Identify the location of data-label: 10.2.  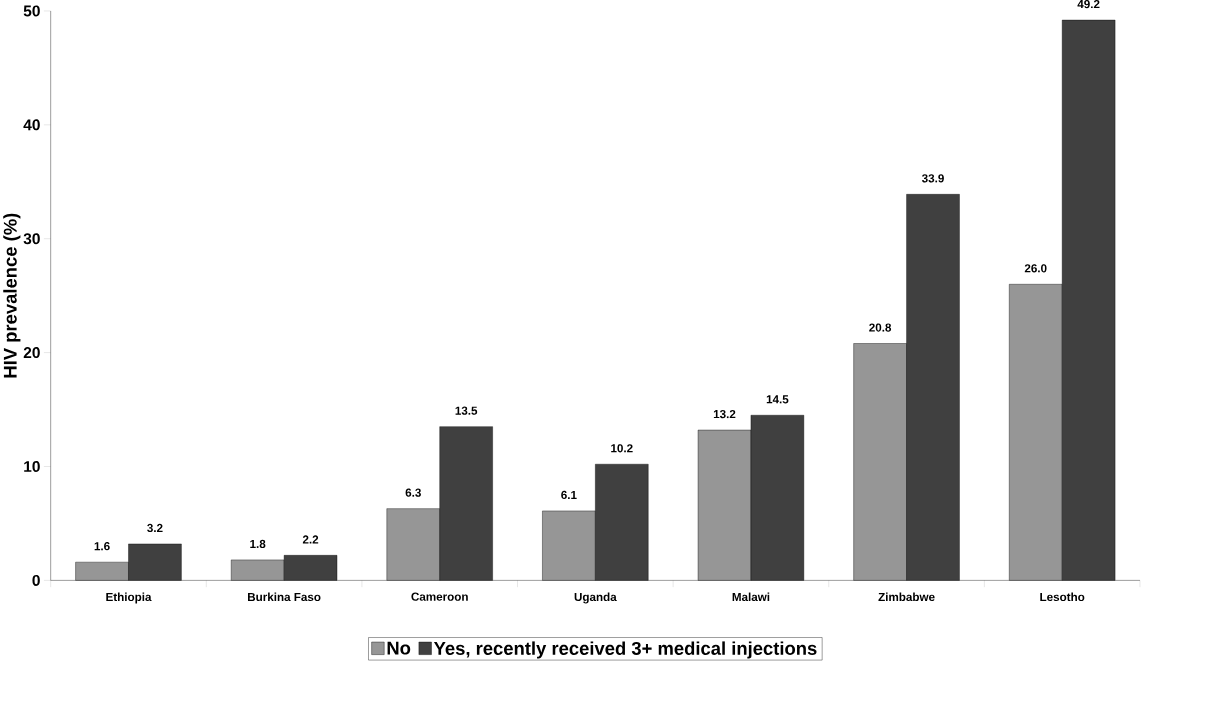
(622, 448).